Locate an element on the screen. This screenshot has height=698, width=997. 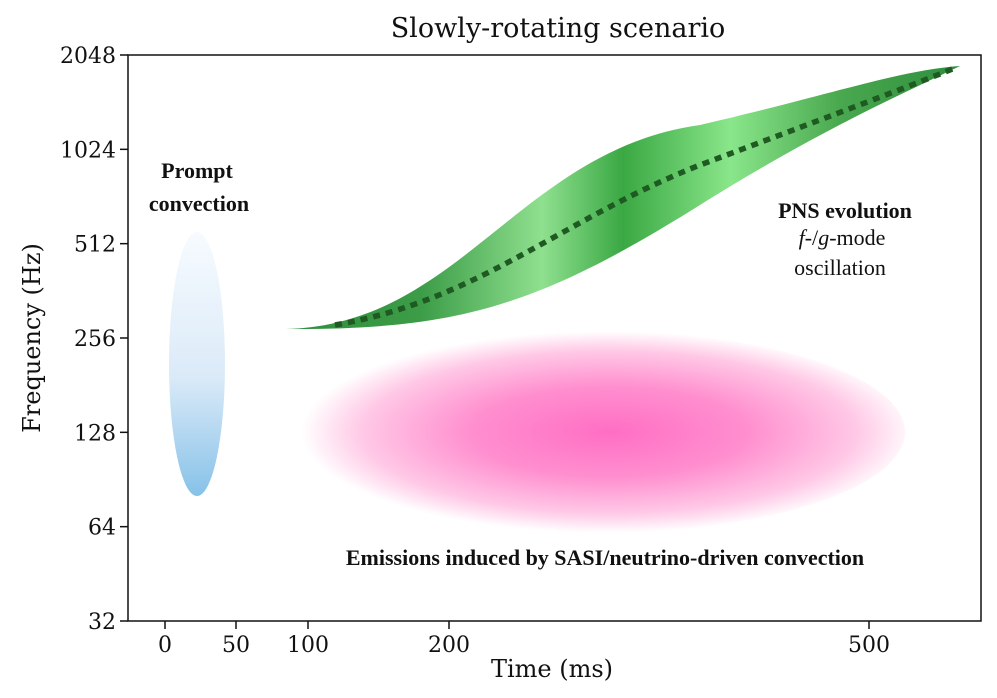
x-tick-label: 100 is located at coordinates (308, 645).